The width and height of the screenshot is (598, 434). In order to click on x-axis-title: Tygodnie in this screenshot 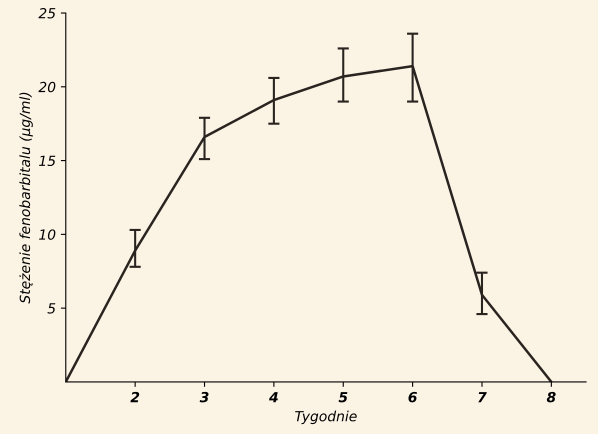, I will do `click(326, 417)`.